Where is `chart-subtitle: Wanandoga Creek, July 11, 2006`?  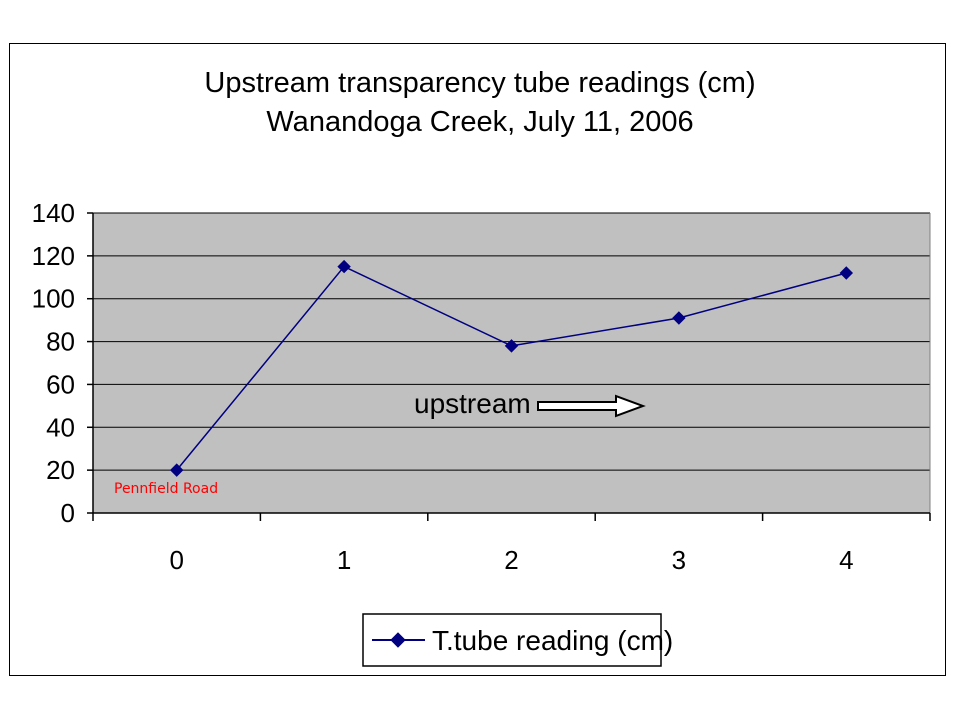
chart-subtitle: Wanandoga Creek, July 11, 2006 is located at coordinates (479, 122).